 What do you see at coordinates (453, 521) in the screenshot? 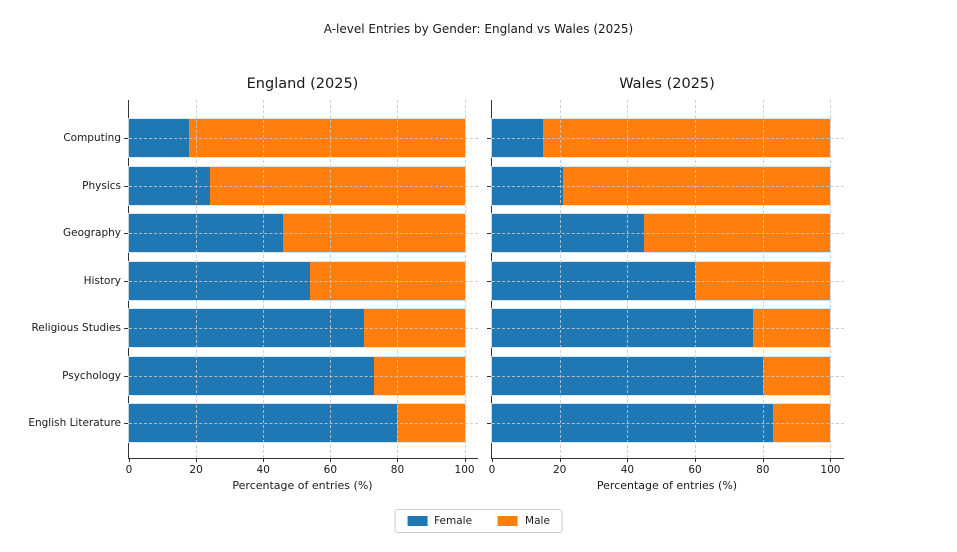
I see `legend-label-female: Female` at bounding box center [453, 521].